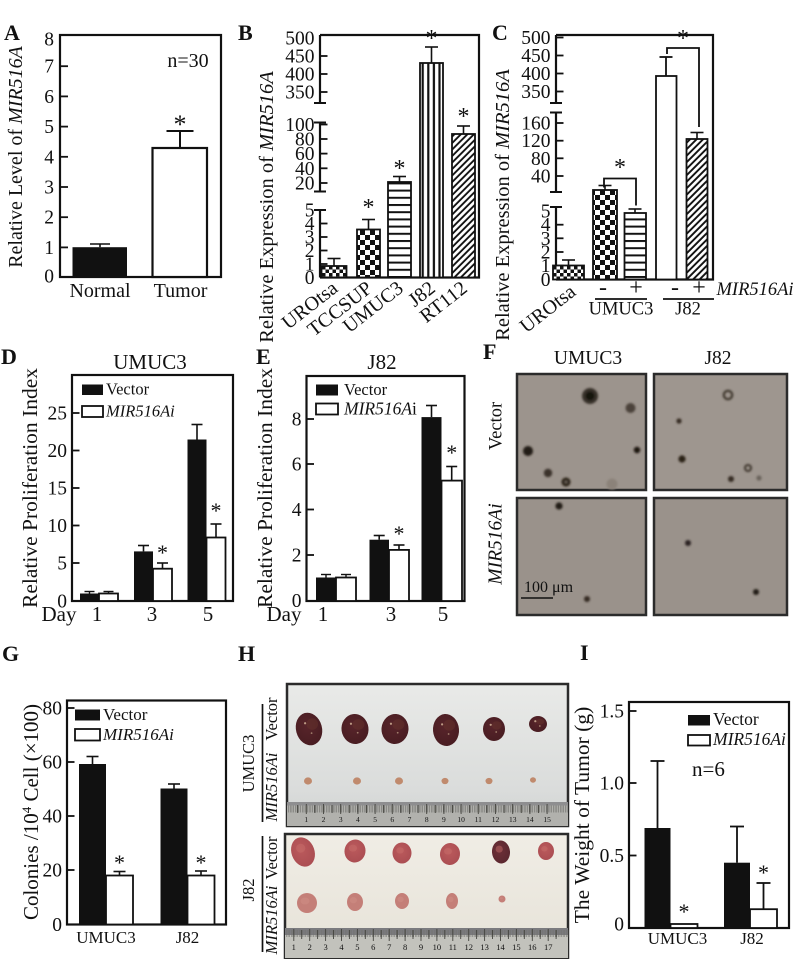 The height and width of the screenshot is (959, 800). Describe the element at coordinates (53, 763) in the screenshot. I see `svg-text: 60` at that location.